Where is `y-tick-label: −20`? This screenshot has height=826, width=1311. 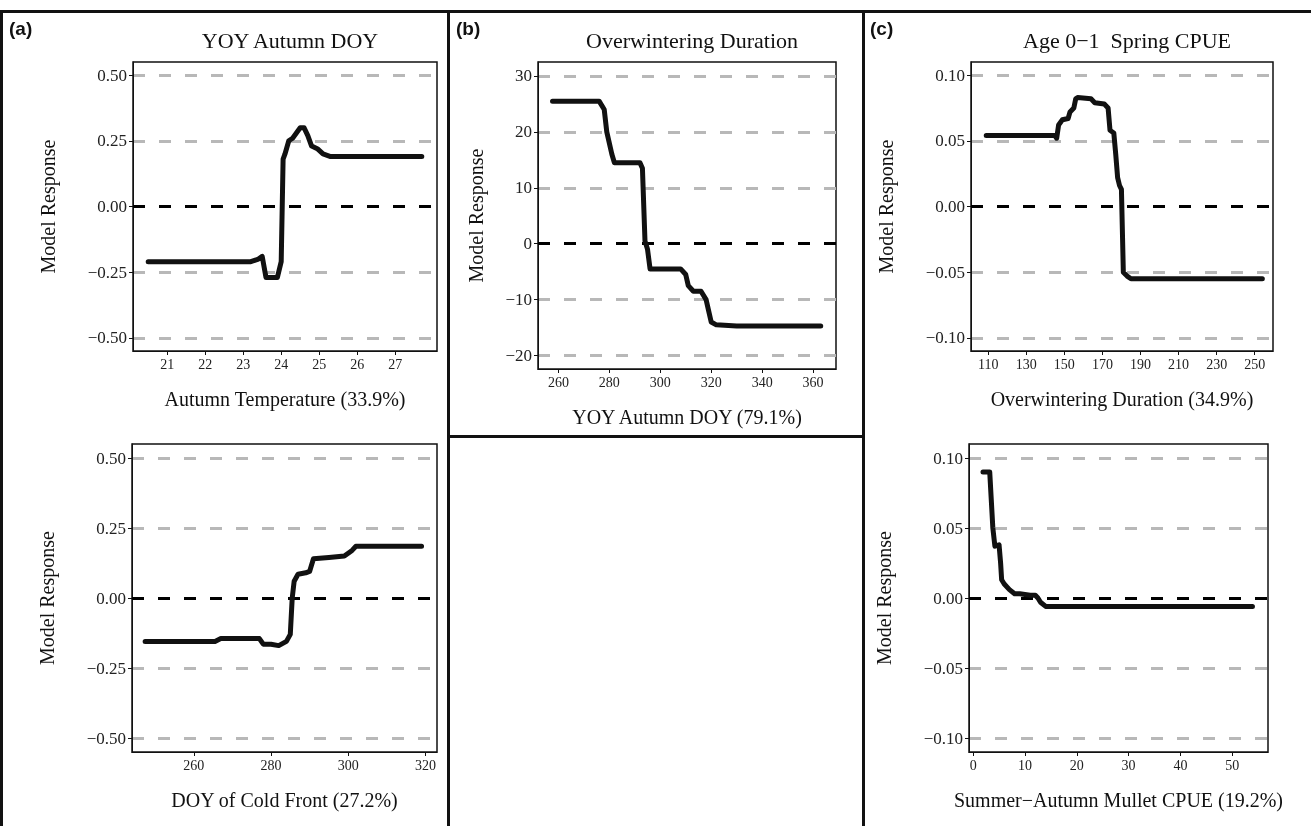 y-tick-label: −20 is located at coordinates (518, 356).